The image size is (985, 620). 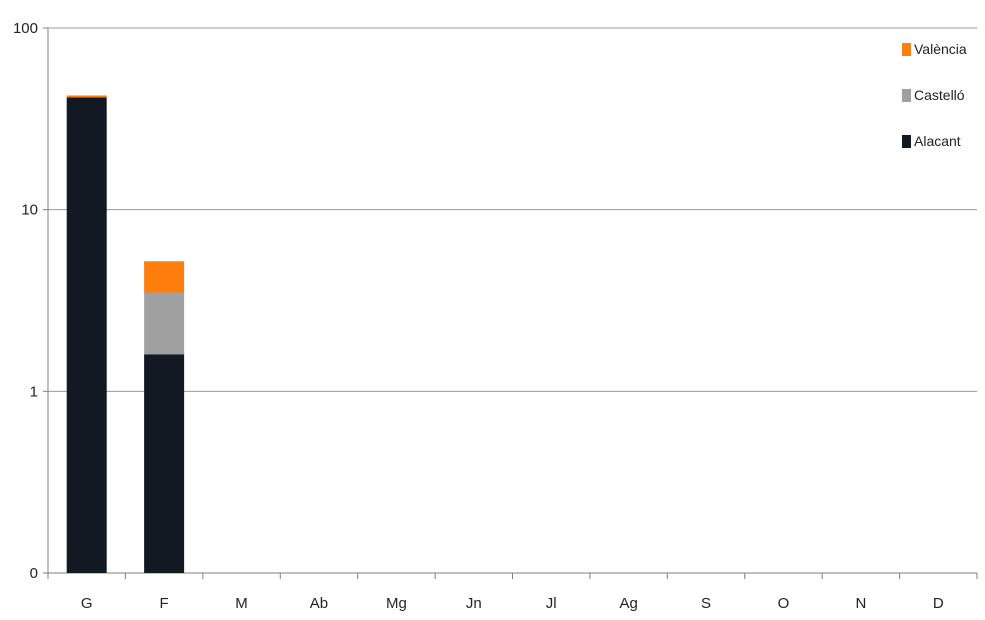 I want to click on bar-alacant-g, so click(x=86, y=335).